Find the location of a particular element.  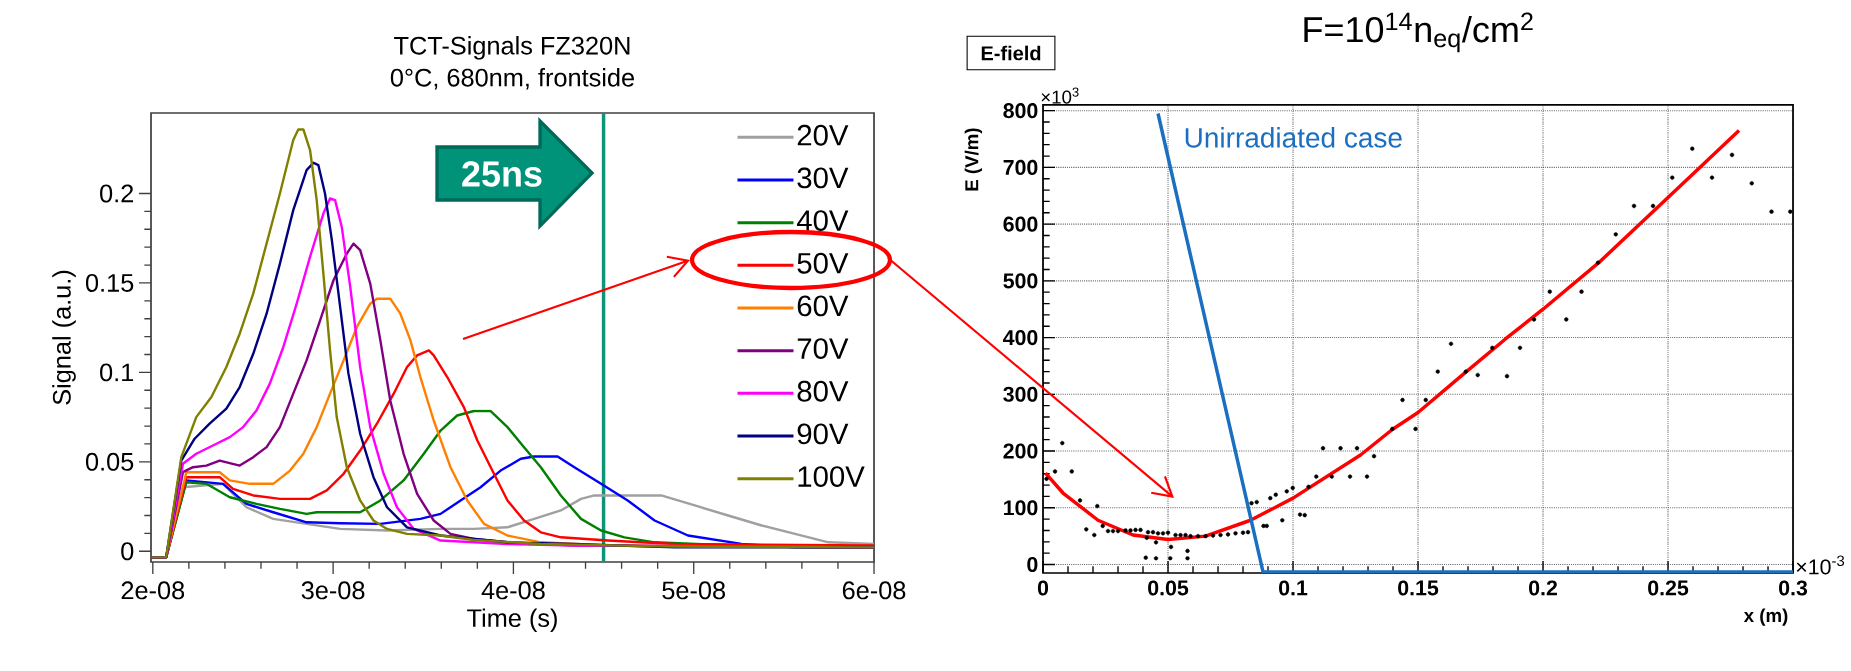

series-label: Unirradiated case is located at coordinates (1293, 137).